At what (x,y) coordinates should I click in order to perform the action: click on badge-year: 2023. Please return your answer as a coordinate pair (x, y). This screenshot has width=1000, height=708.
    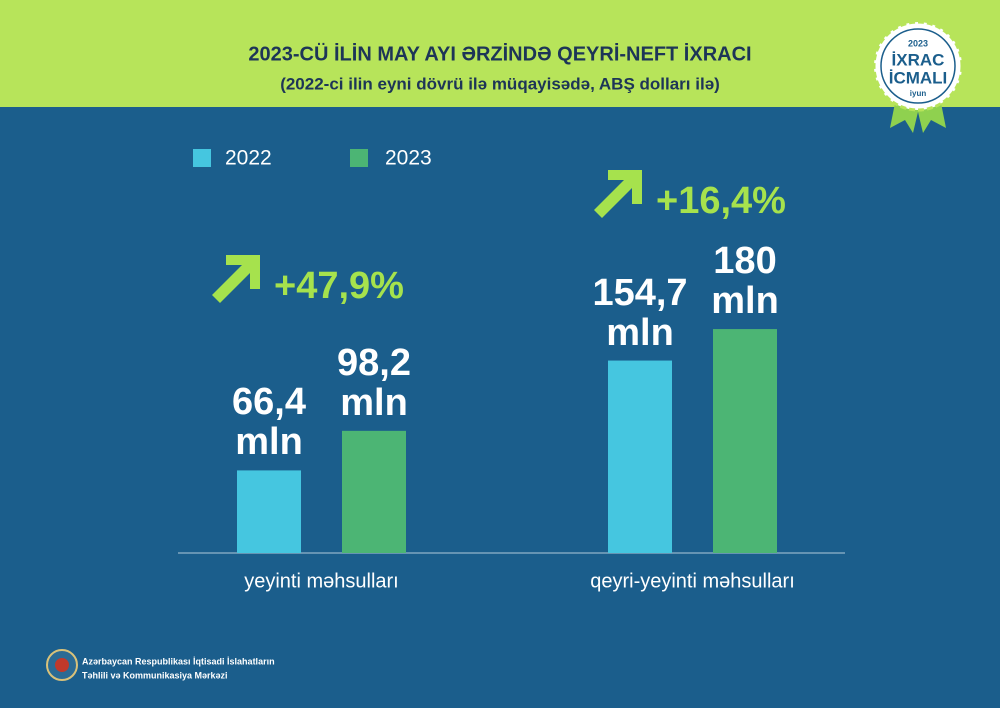
    Looking at the image, I should click on (918, 43).